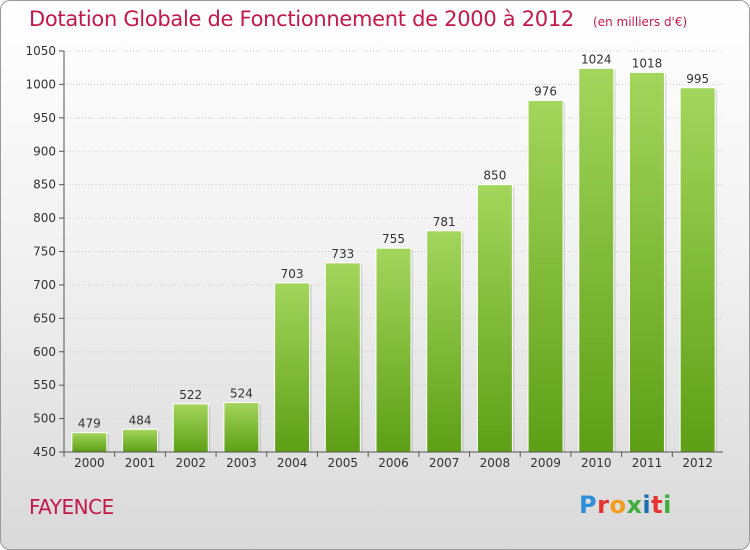  Describe the element at coordinates (444, 222) in the screenshot. I see `value-label: 781` at that location.